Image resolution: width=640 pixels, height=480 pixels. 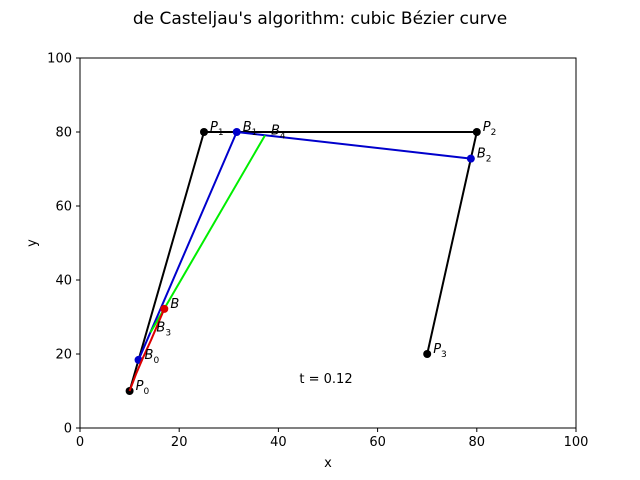 I want to click on y-tick-label: 20, so click(x=63, y=355).